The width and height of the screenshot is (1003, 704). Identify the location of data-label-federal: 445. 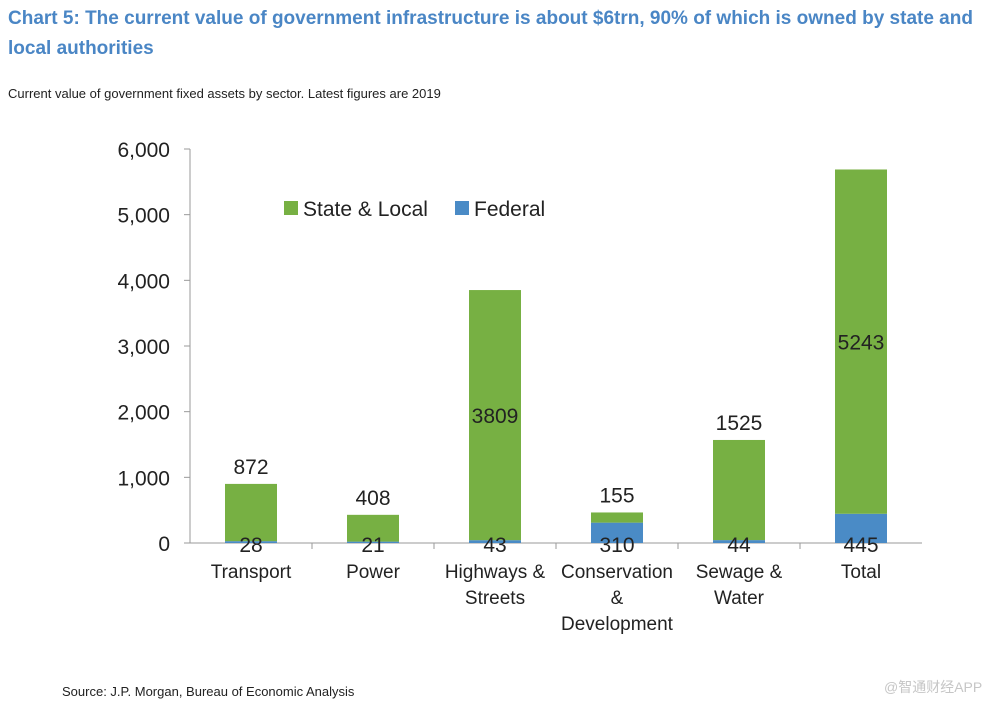
(860, 545).